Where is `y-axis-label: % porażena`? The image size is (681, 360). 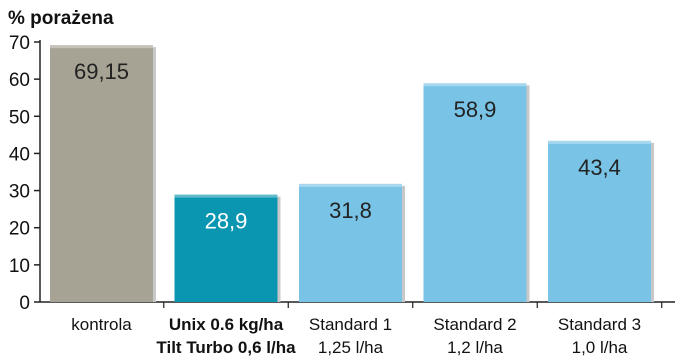
y-axis-label: % porażena is located at coordinates (61, 18).